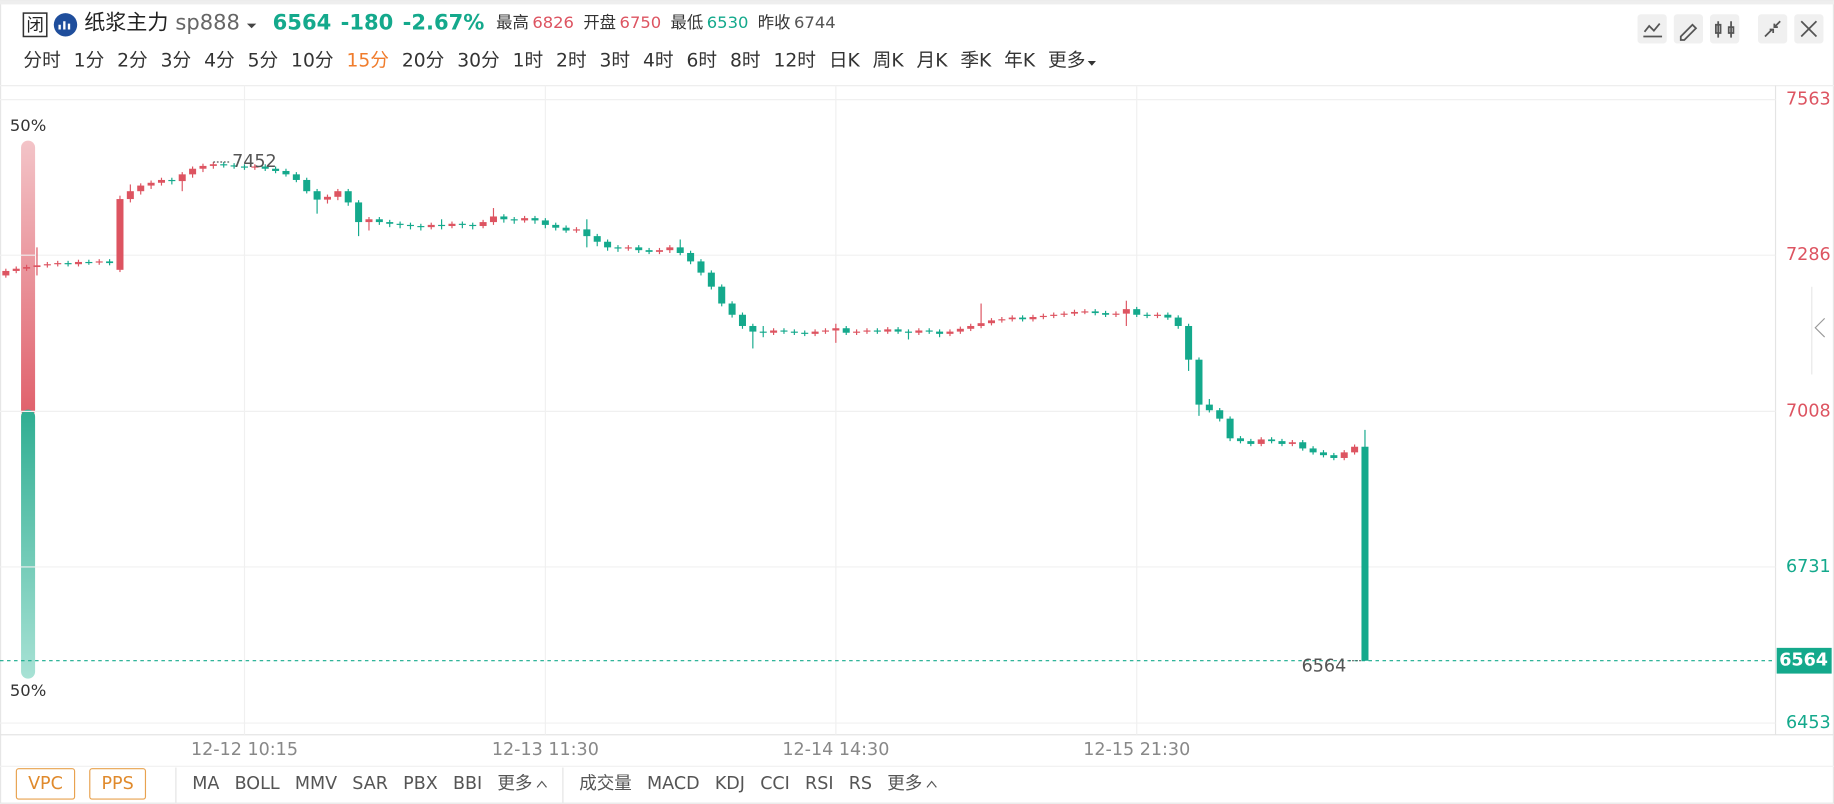 The height and width of the screenshot is (804, 1834). Describe the element at coordinates (615, 61) in the screenshot. I see `interval-tab: 3时` at that location.